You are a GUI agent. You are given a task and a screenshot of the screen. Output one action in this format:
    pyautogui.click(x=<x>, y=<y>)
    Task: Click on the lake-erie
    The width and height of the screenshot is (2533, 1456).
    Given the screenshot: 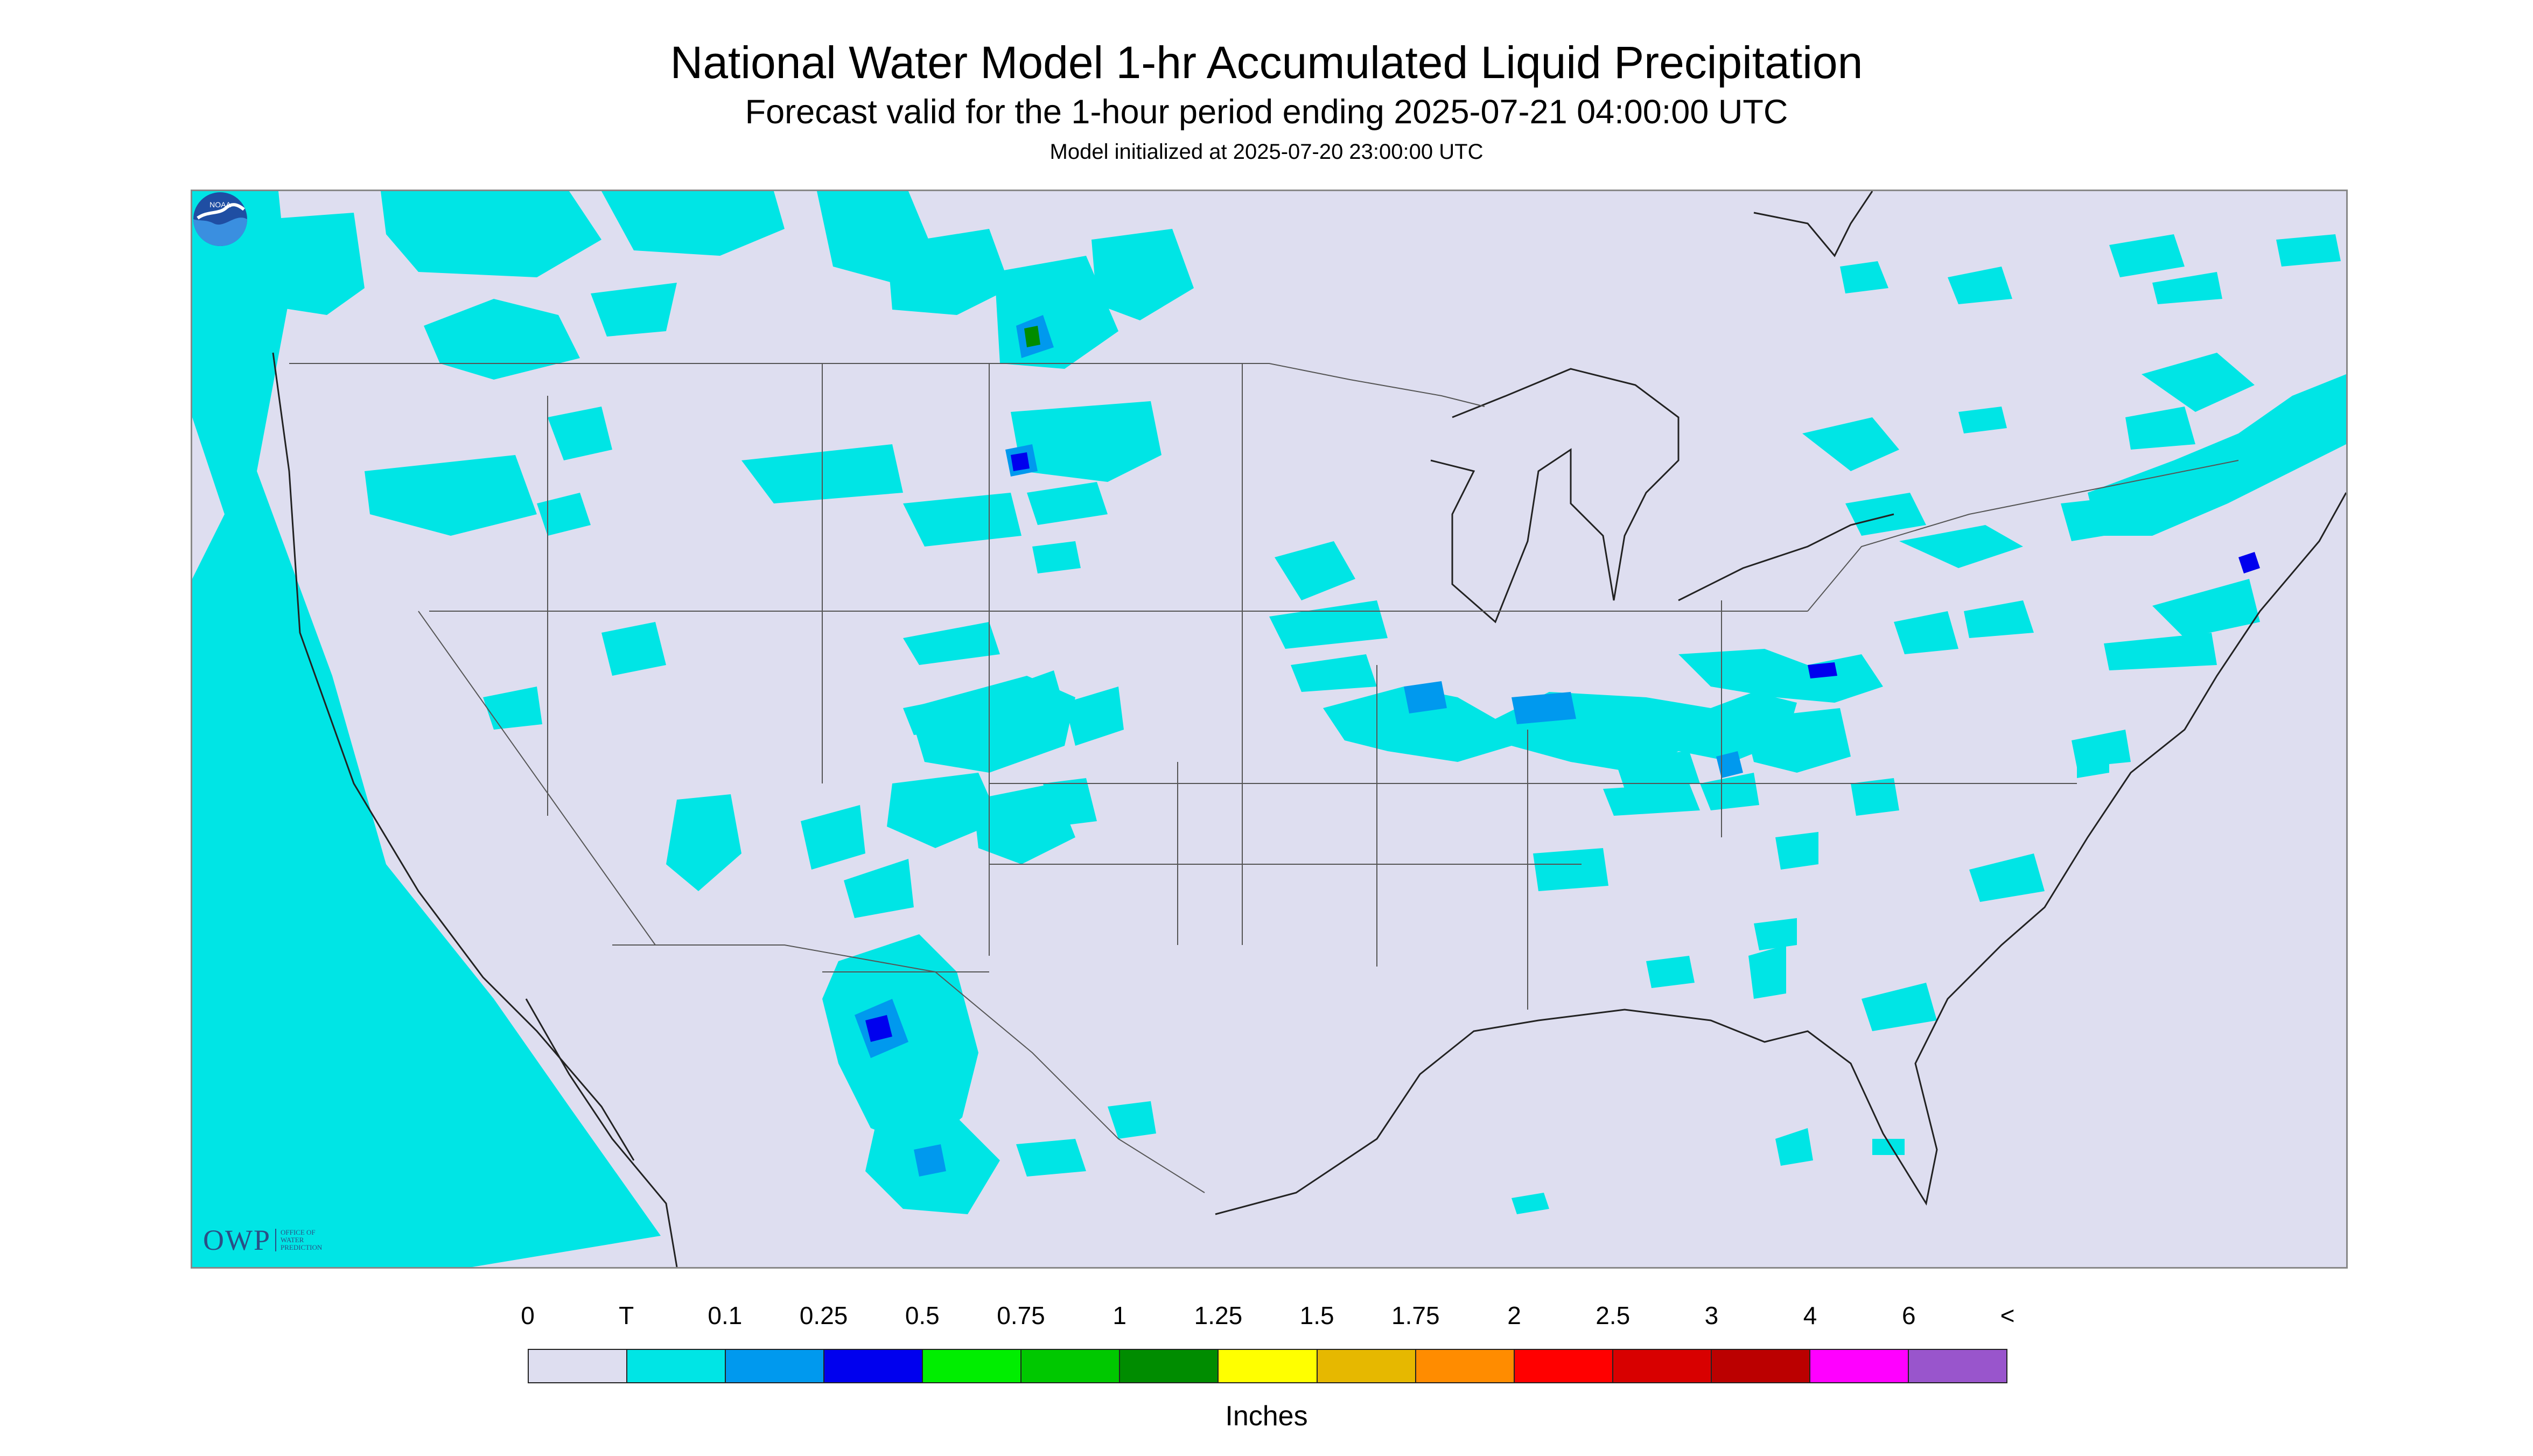 What is the action you would take?
    pyautogui.click(x=1786, y=557)
    